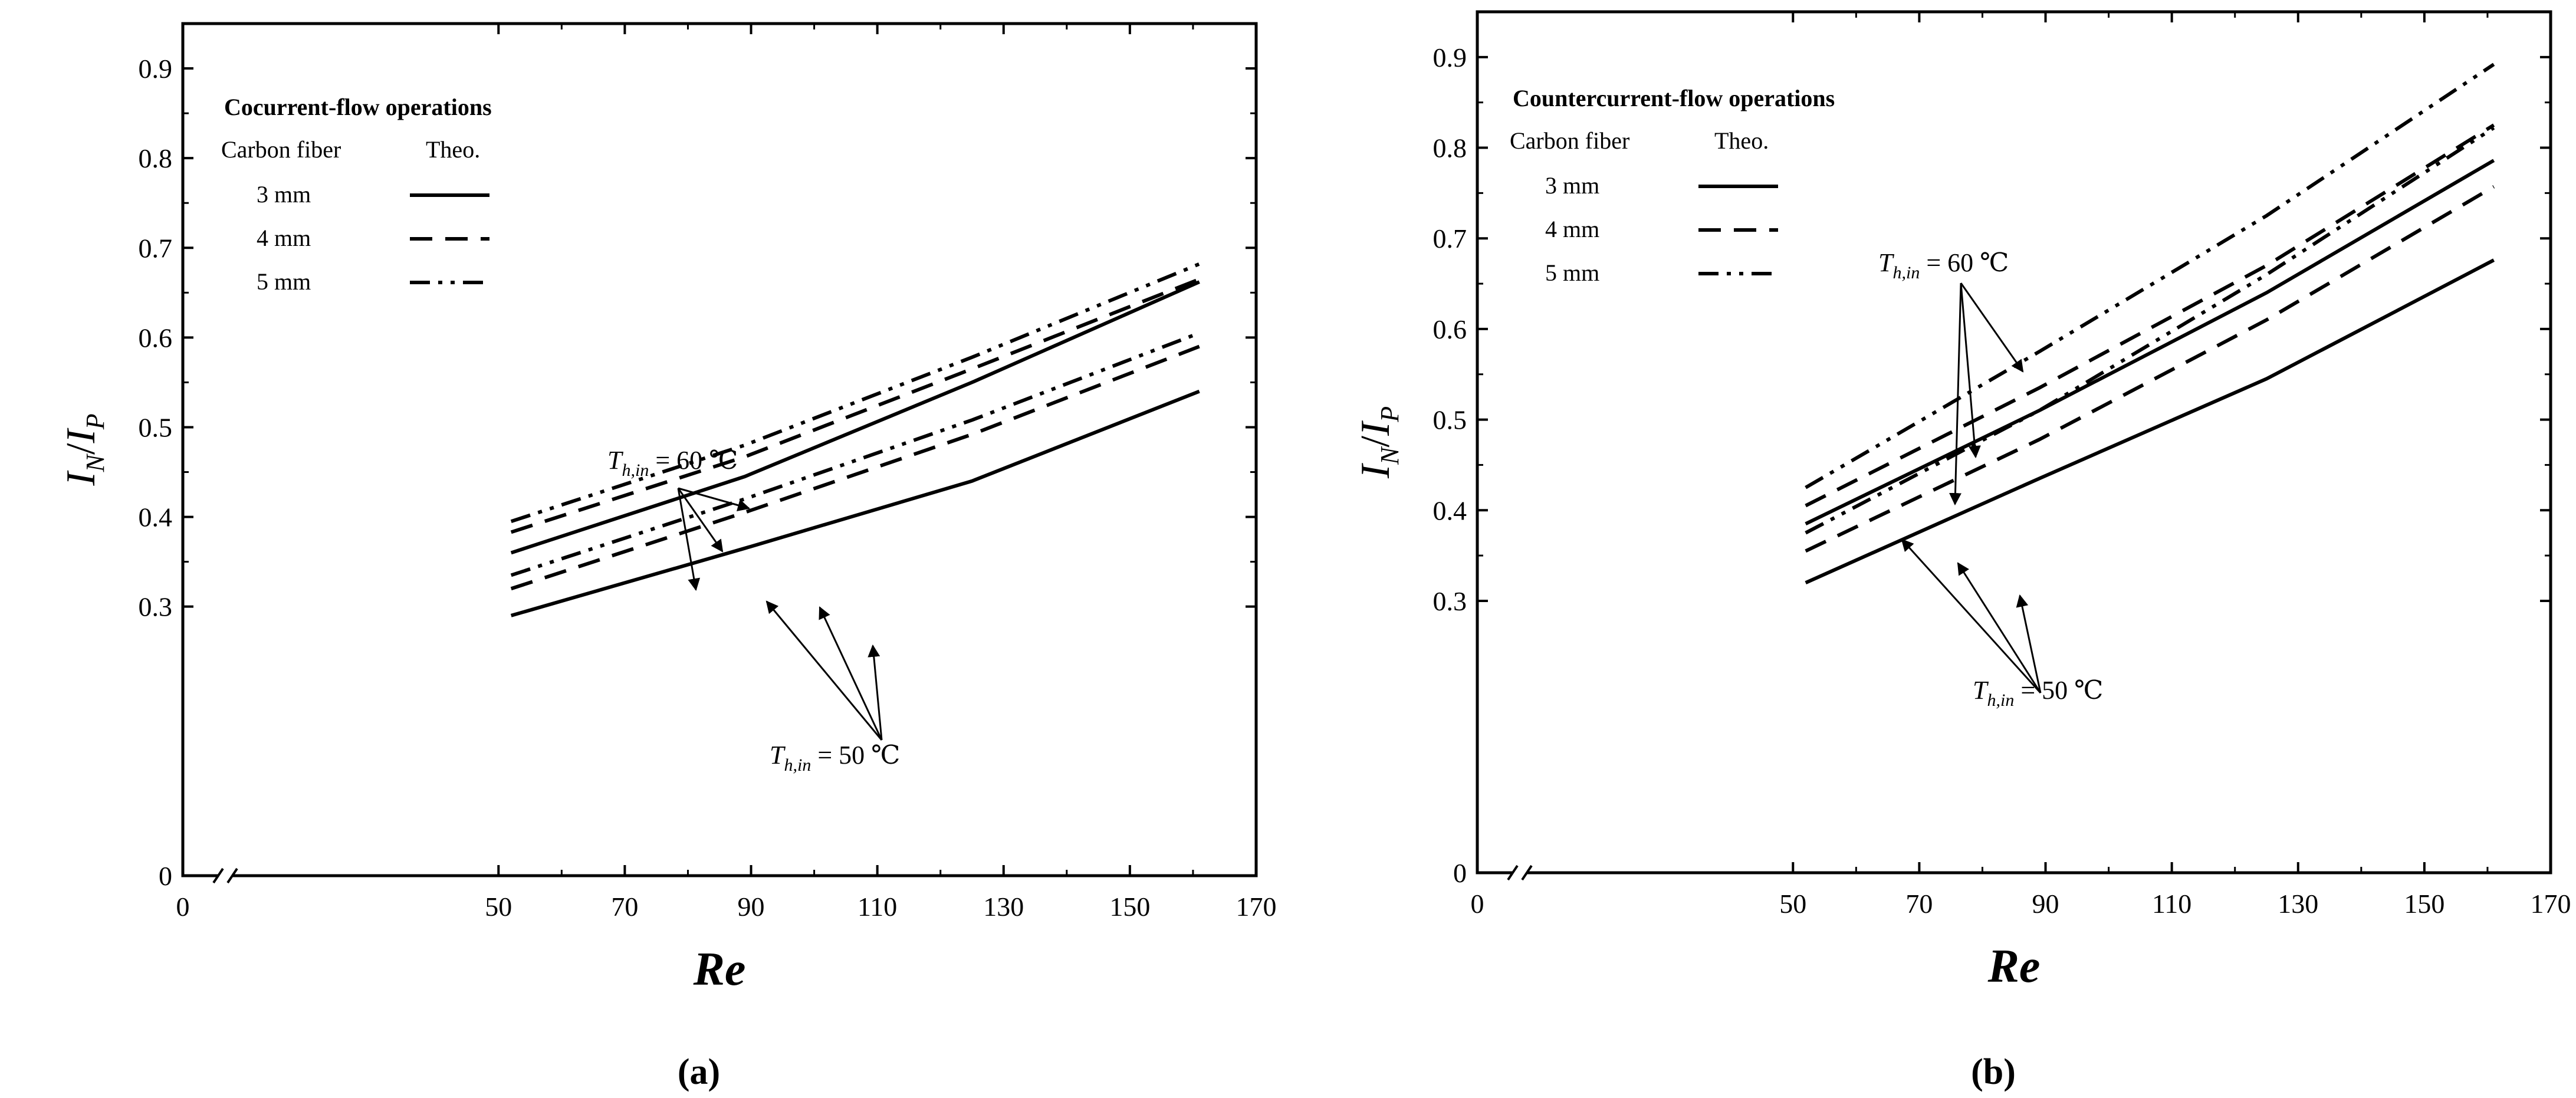 This screenshot has width=2576, height=1098. I want to click on y-tick-label: 0, so click(1460, 873).